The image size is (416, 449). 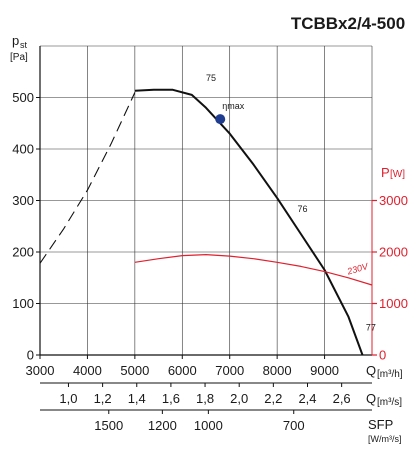 What do you see at coordinates (397, 174) in the screenshot?
I see `y-right-unit: [W]` at bounding box center [397, 174].